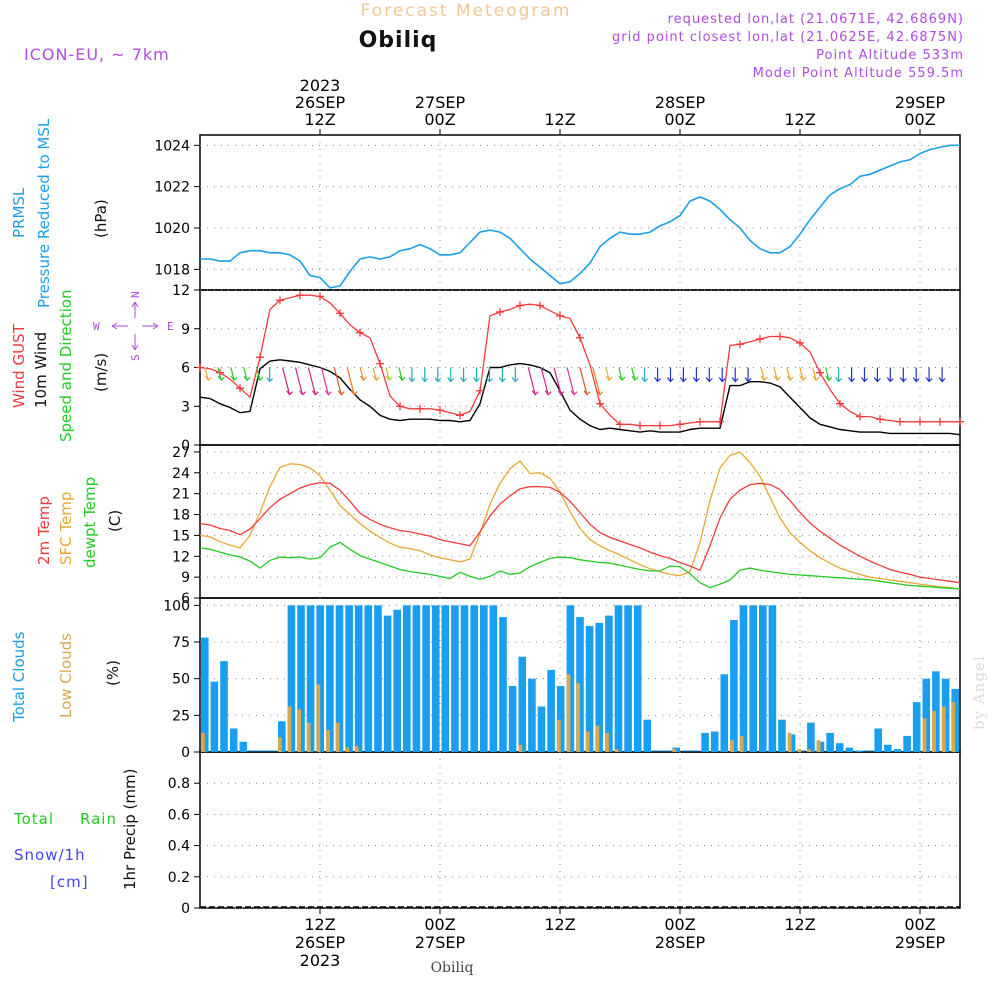 The width and height of the screenshot is (1000, 1000). What do you see at coordinates (181, 516) in the screenshot?
I see `ytick-label: 18` at bounding box center [181, 516].